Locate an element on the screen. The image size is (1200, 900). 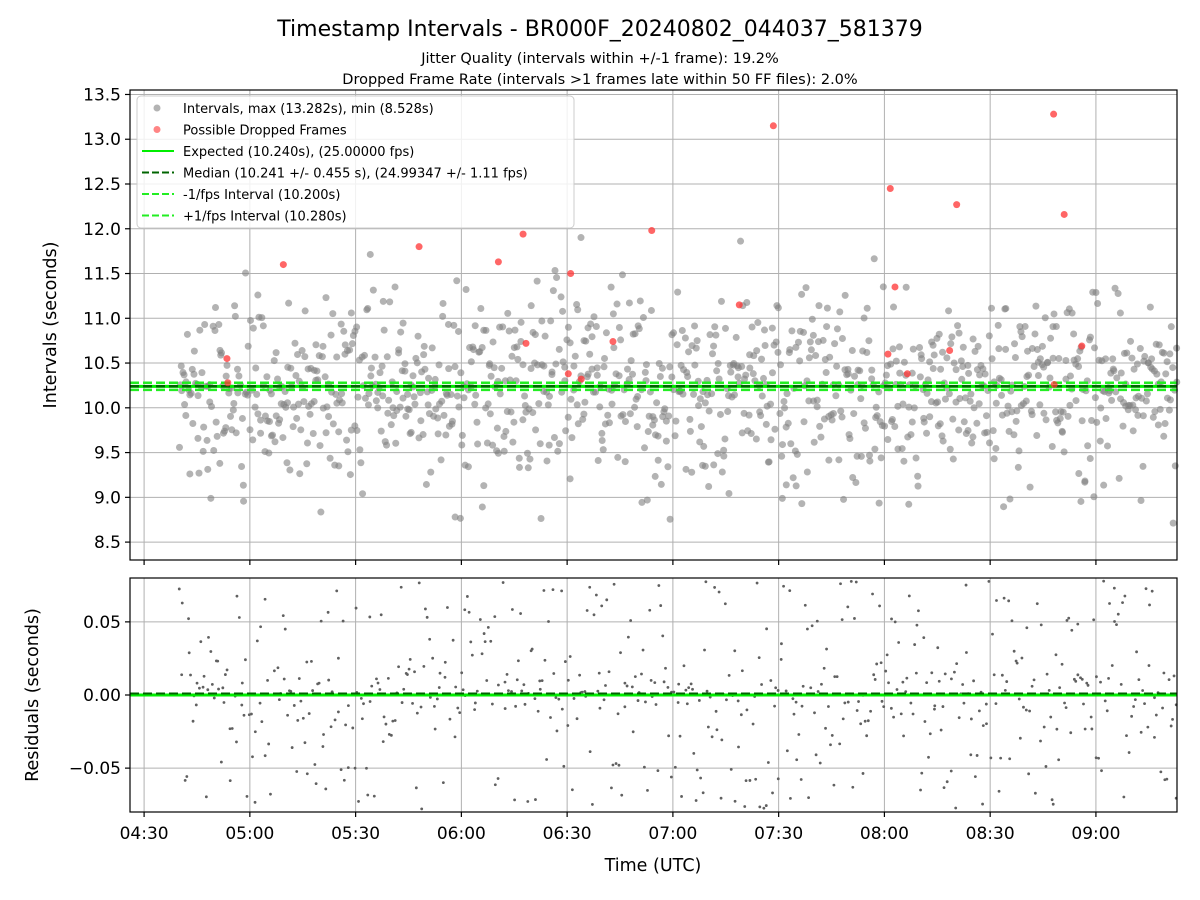
intervals-y-tick-label: 9.0 is located at coordinates (107, 498).